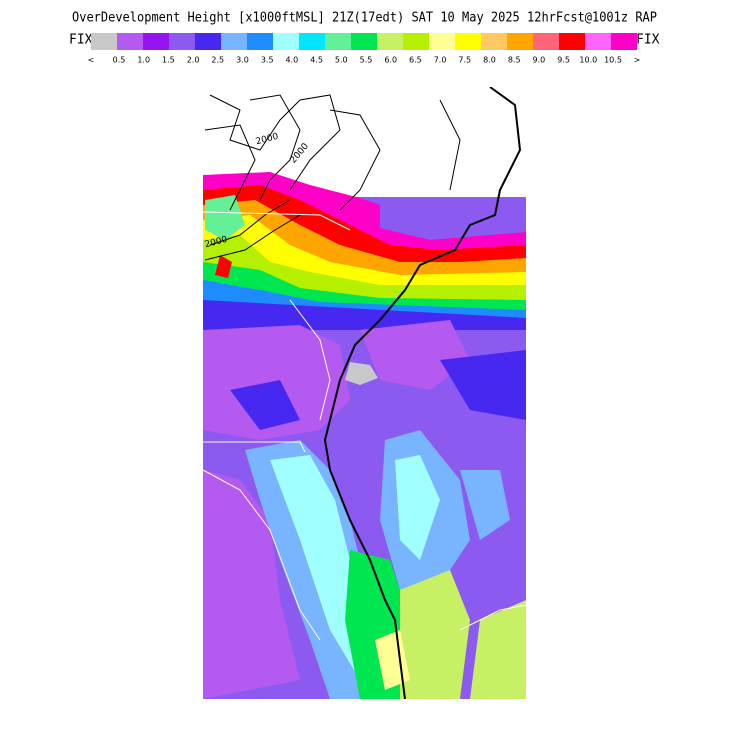 This screenshot has height=729, width=729. What do you see at coordinates (613, 60) in the screenshot?
I see `colorbar-label: 10.5` at bounding box center [613, 60].